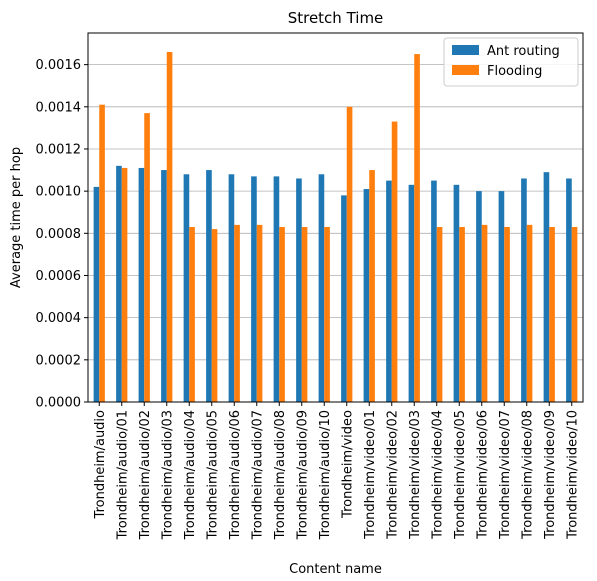  What do you see at coordinates (505, 475) in the screenshot?
I see `x-tick-label: Trondheim/video/07` at bounding box center [505, 475].